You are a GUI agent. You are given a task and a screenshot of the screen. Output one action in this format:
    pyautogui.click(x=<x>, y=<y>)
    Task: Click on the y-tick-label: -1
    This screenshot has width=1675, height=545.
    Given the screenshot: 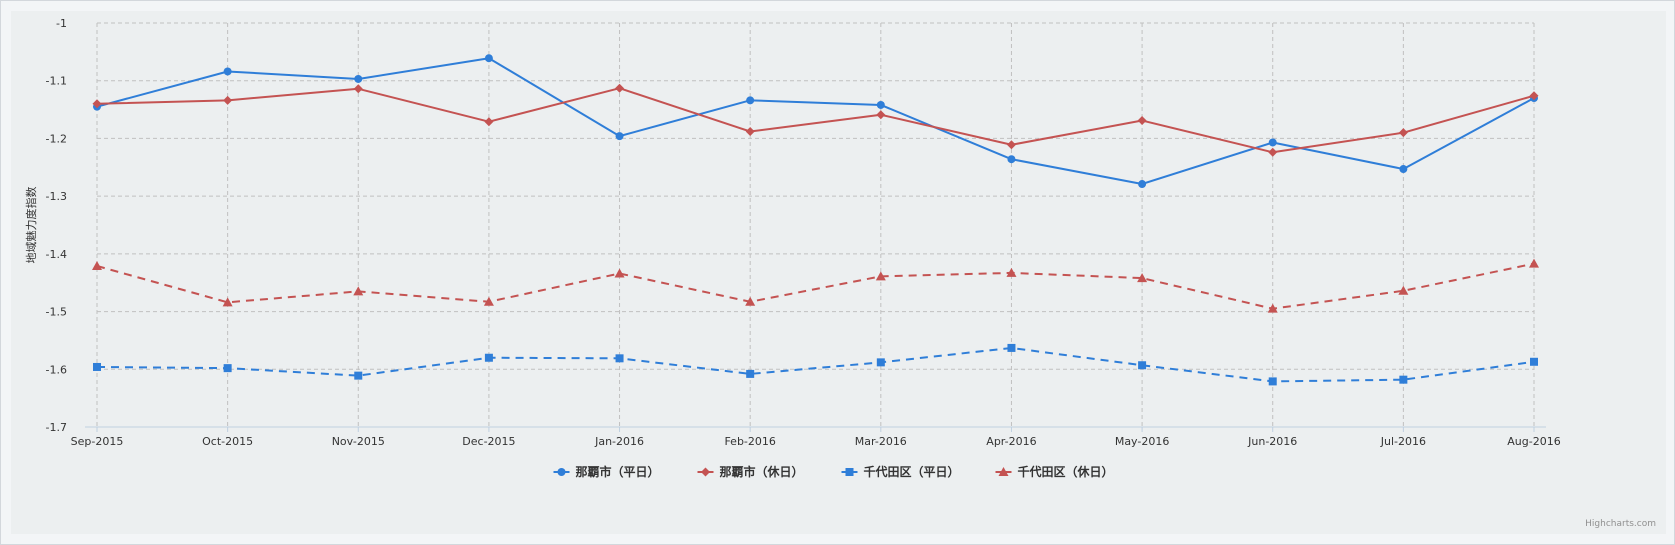 What is the action you would take?
    pyautogui.click(x=61, y=23)
    